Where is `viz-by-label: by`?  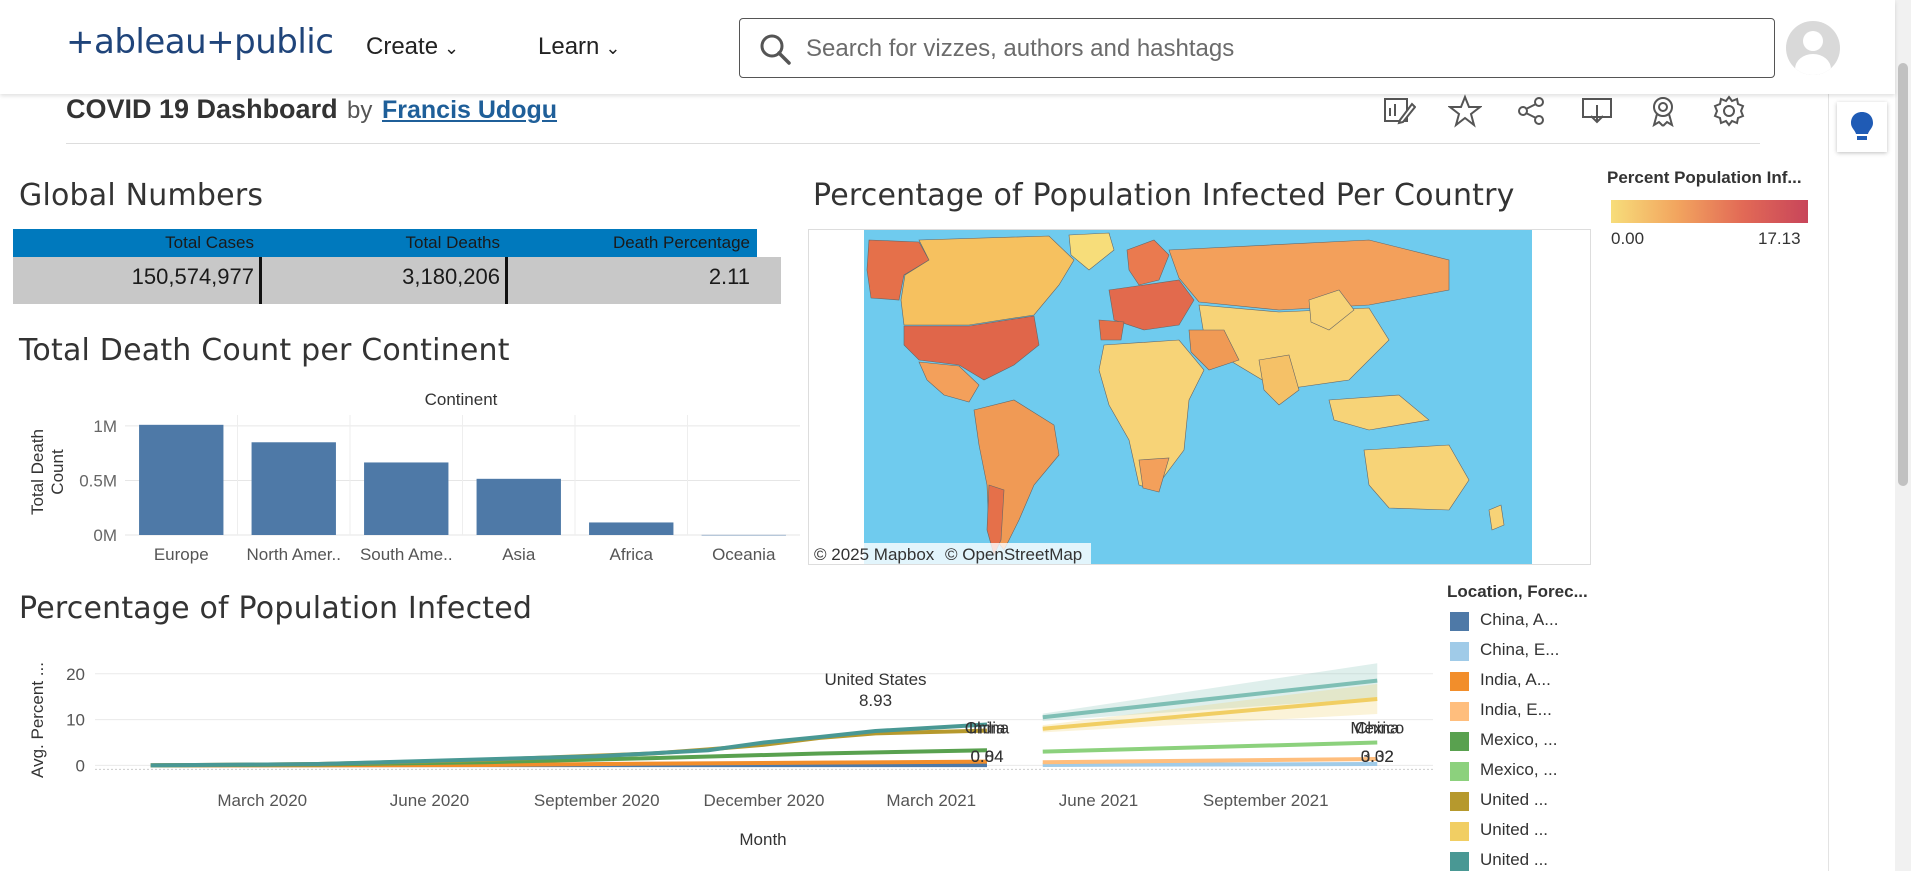 viz-by-label: by is located at coordinates (359, 111).